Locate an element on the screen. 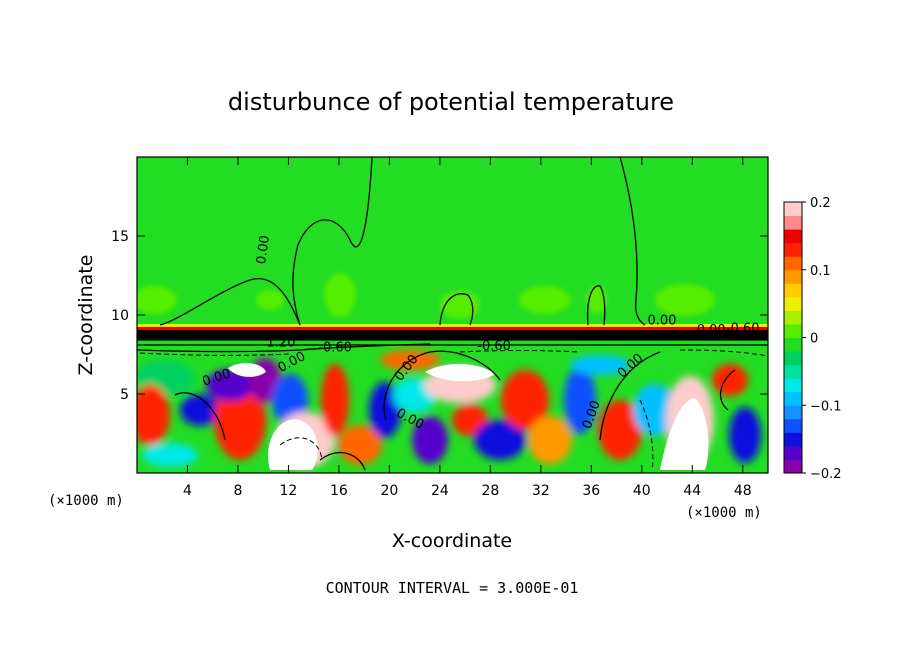 This screenshot has width=904, height=654. contour-interval-footer: CONTOUR INTERVAL = 3.000E-01 is located at coordinates (452, 588).